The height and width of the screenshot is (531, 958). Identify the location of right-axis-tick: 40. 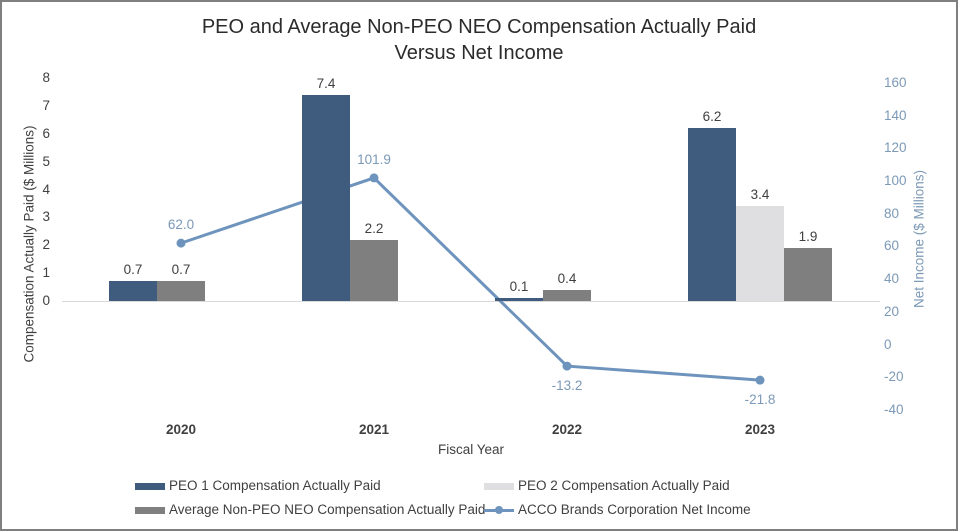
(892, 279).